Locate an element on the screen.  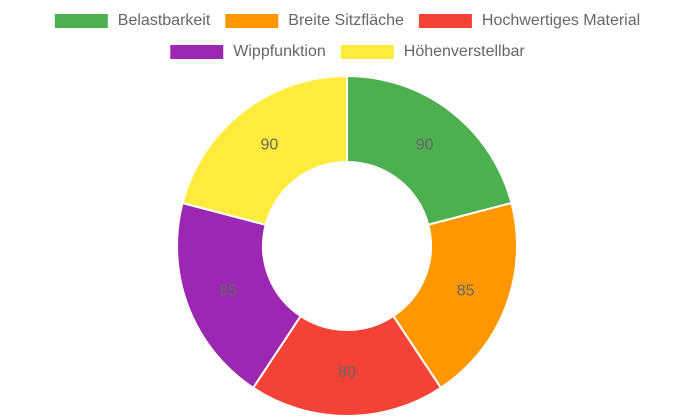
legend-item: Hochwertiges Material is located at coordinates (529, 20).